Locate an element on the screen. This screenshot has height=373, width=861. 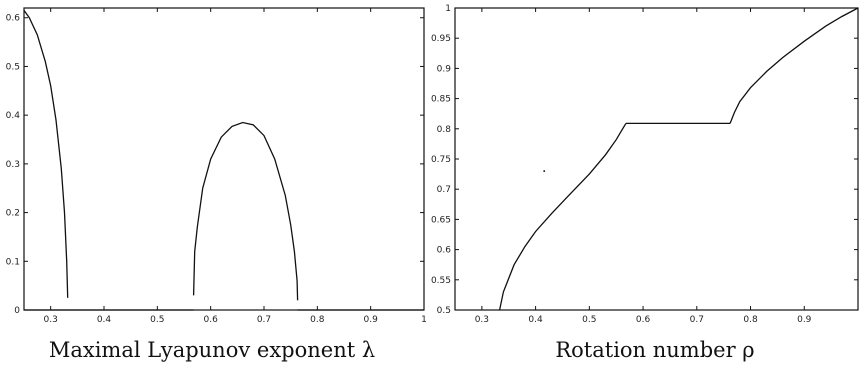
rotation-y-tick-label: 0.9 is located at coordinates (444, 69).